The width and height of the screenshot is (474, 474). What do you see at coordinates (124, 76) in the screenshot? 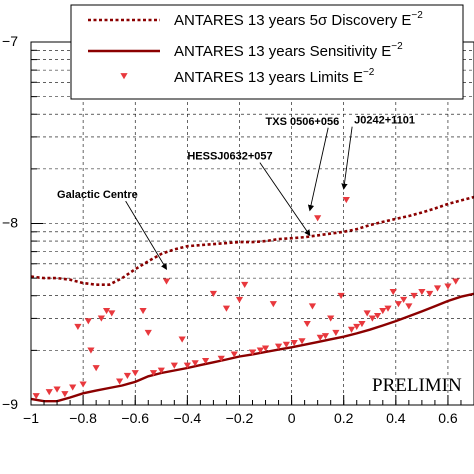
I see `legend-limits-swatch` at bounding box center [124, 76].